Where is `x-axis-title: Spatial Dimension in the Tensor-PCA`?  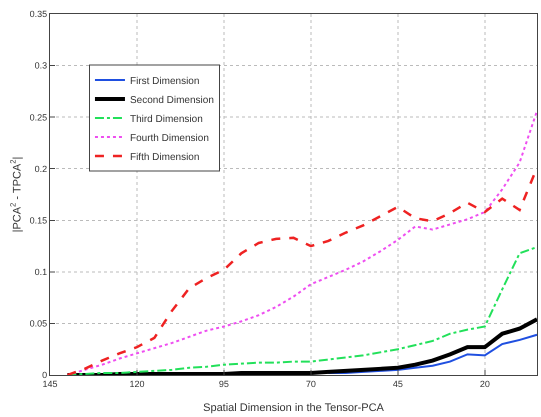 x-axis-title: Spatial Dimension in the Tensor-PCA is located at coordinates (294, 408).